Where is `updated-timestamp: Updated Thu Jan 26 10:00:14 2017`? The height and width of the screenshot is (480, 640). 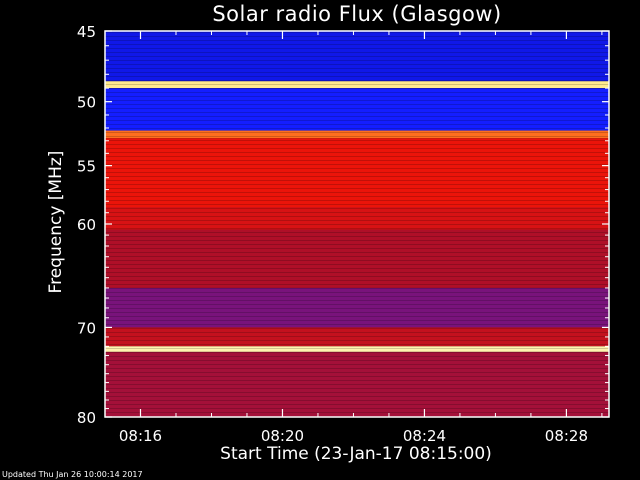
updated-timestamp: Updated Thu Jan 26 10:00:14 2017 is located at coordinates (72, 474).